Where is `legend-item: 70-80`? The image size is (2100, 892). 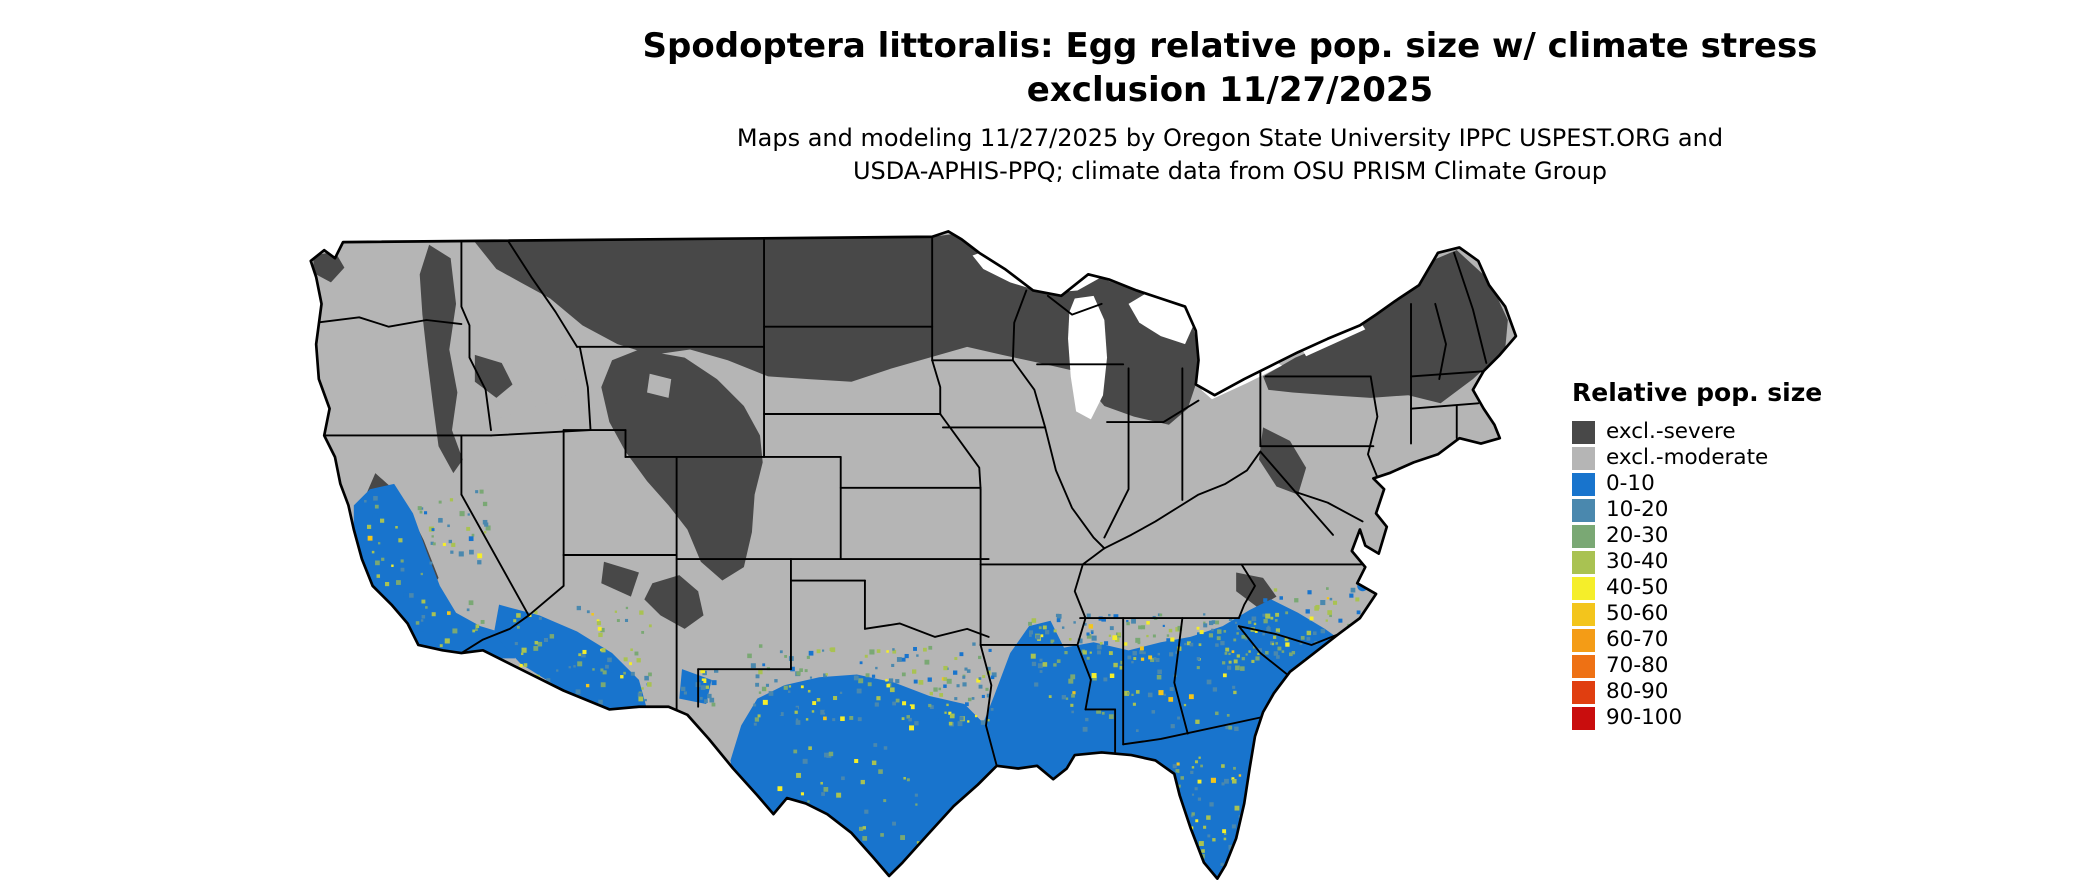
legend-item: 70-80 is located at coordinates (1732, 666).